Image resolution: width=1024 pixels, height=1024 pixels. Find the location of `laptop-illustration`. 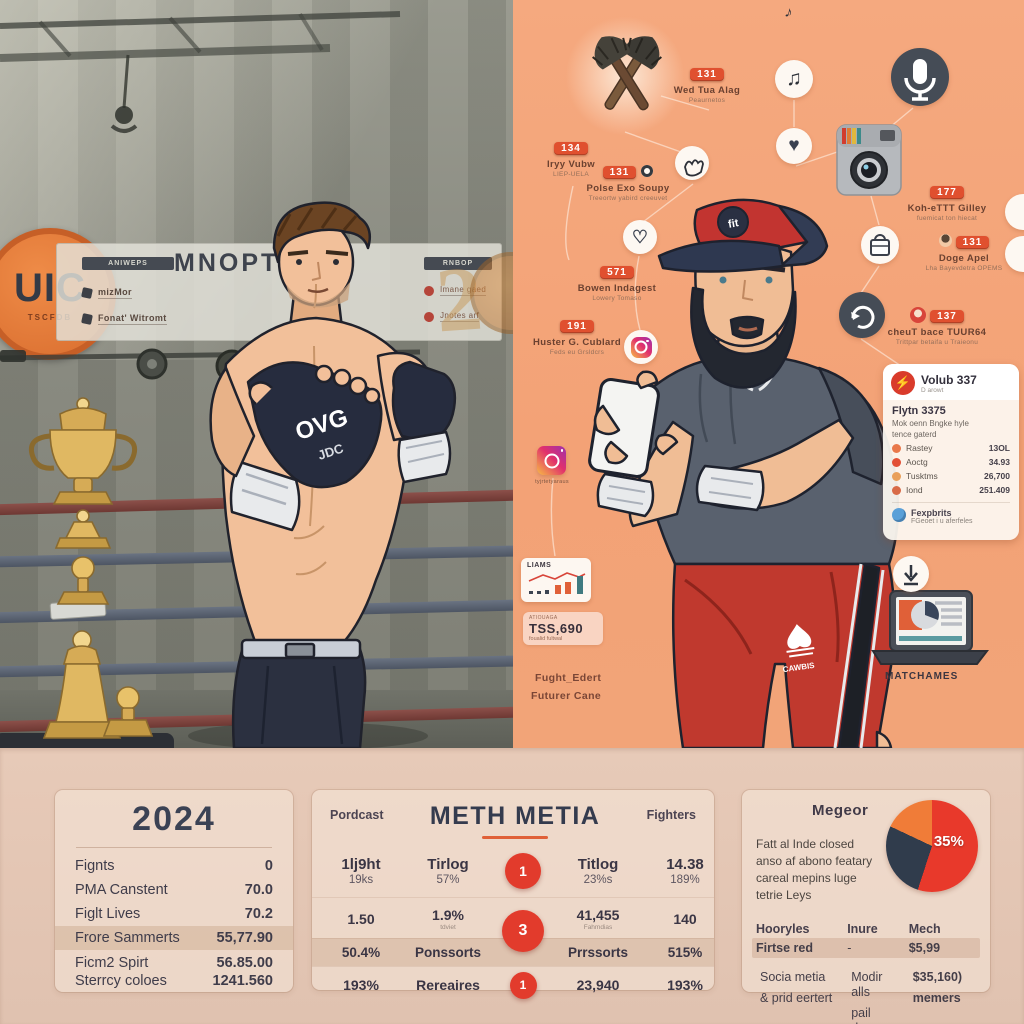

laptop-illustration is located at coordinates (930, 627).